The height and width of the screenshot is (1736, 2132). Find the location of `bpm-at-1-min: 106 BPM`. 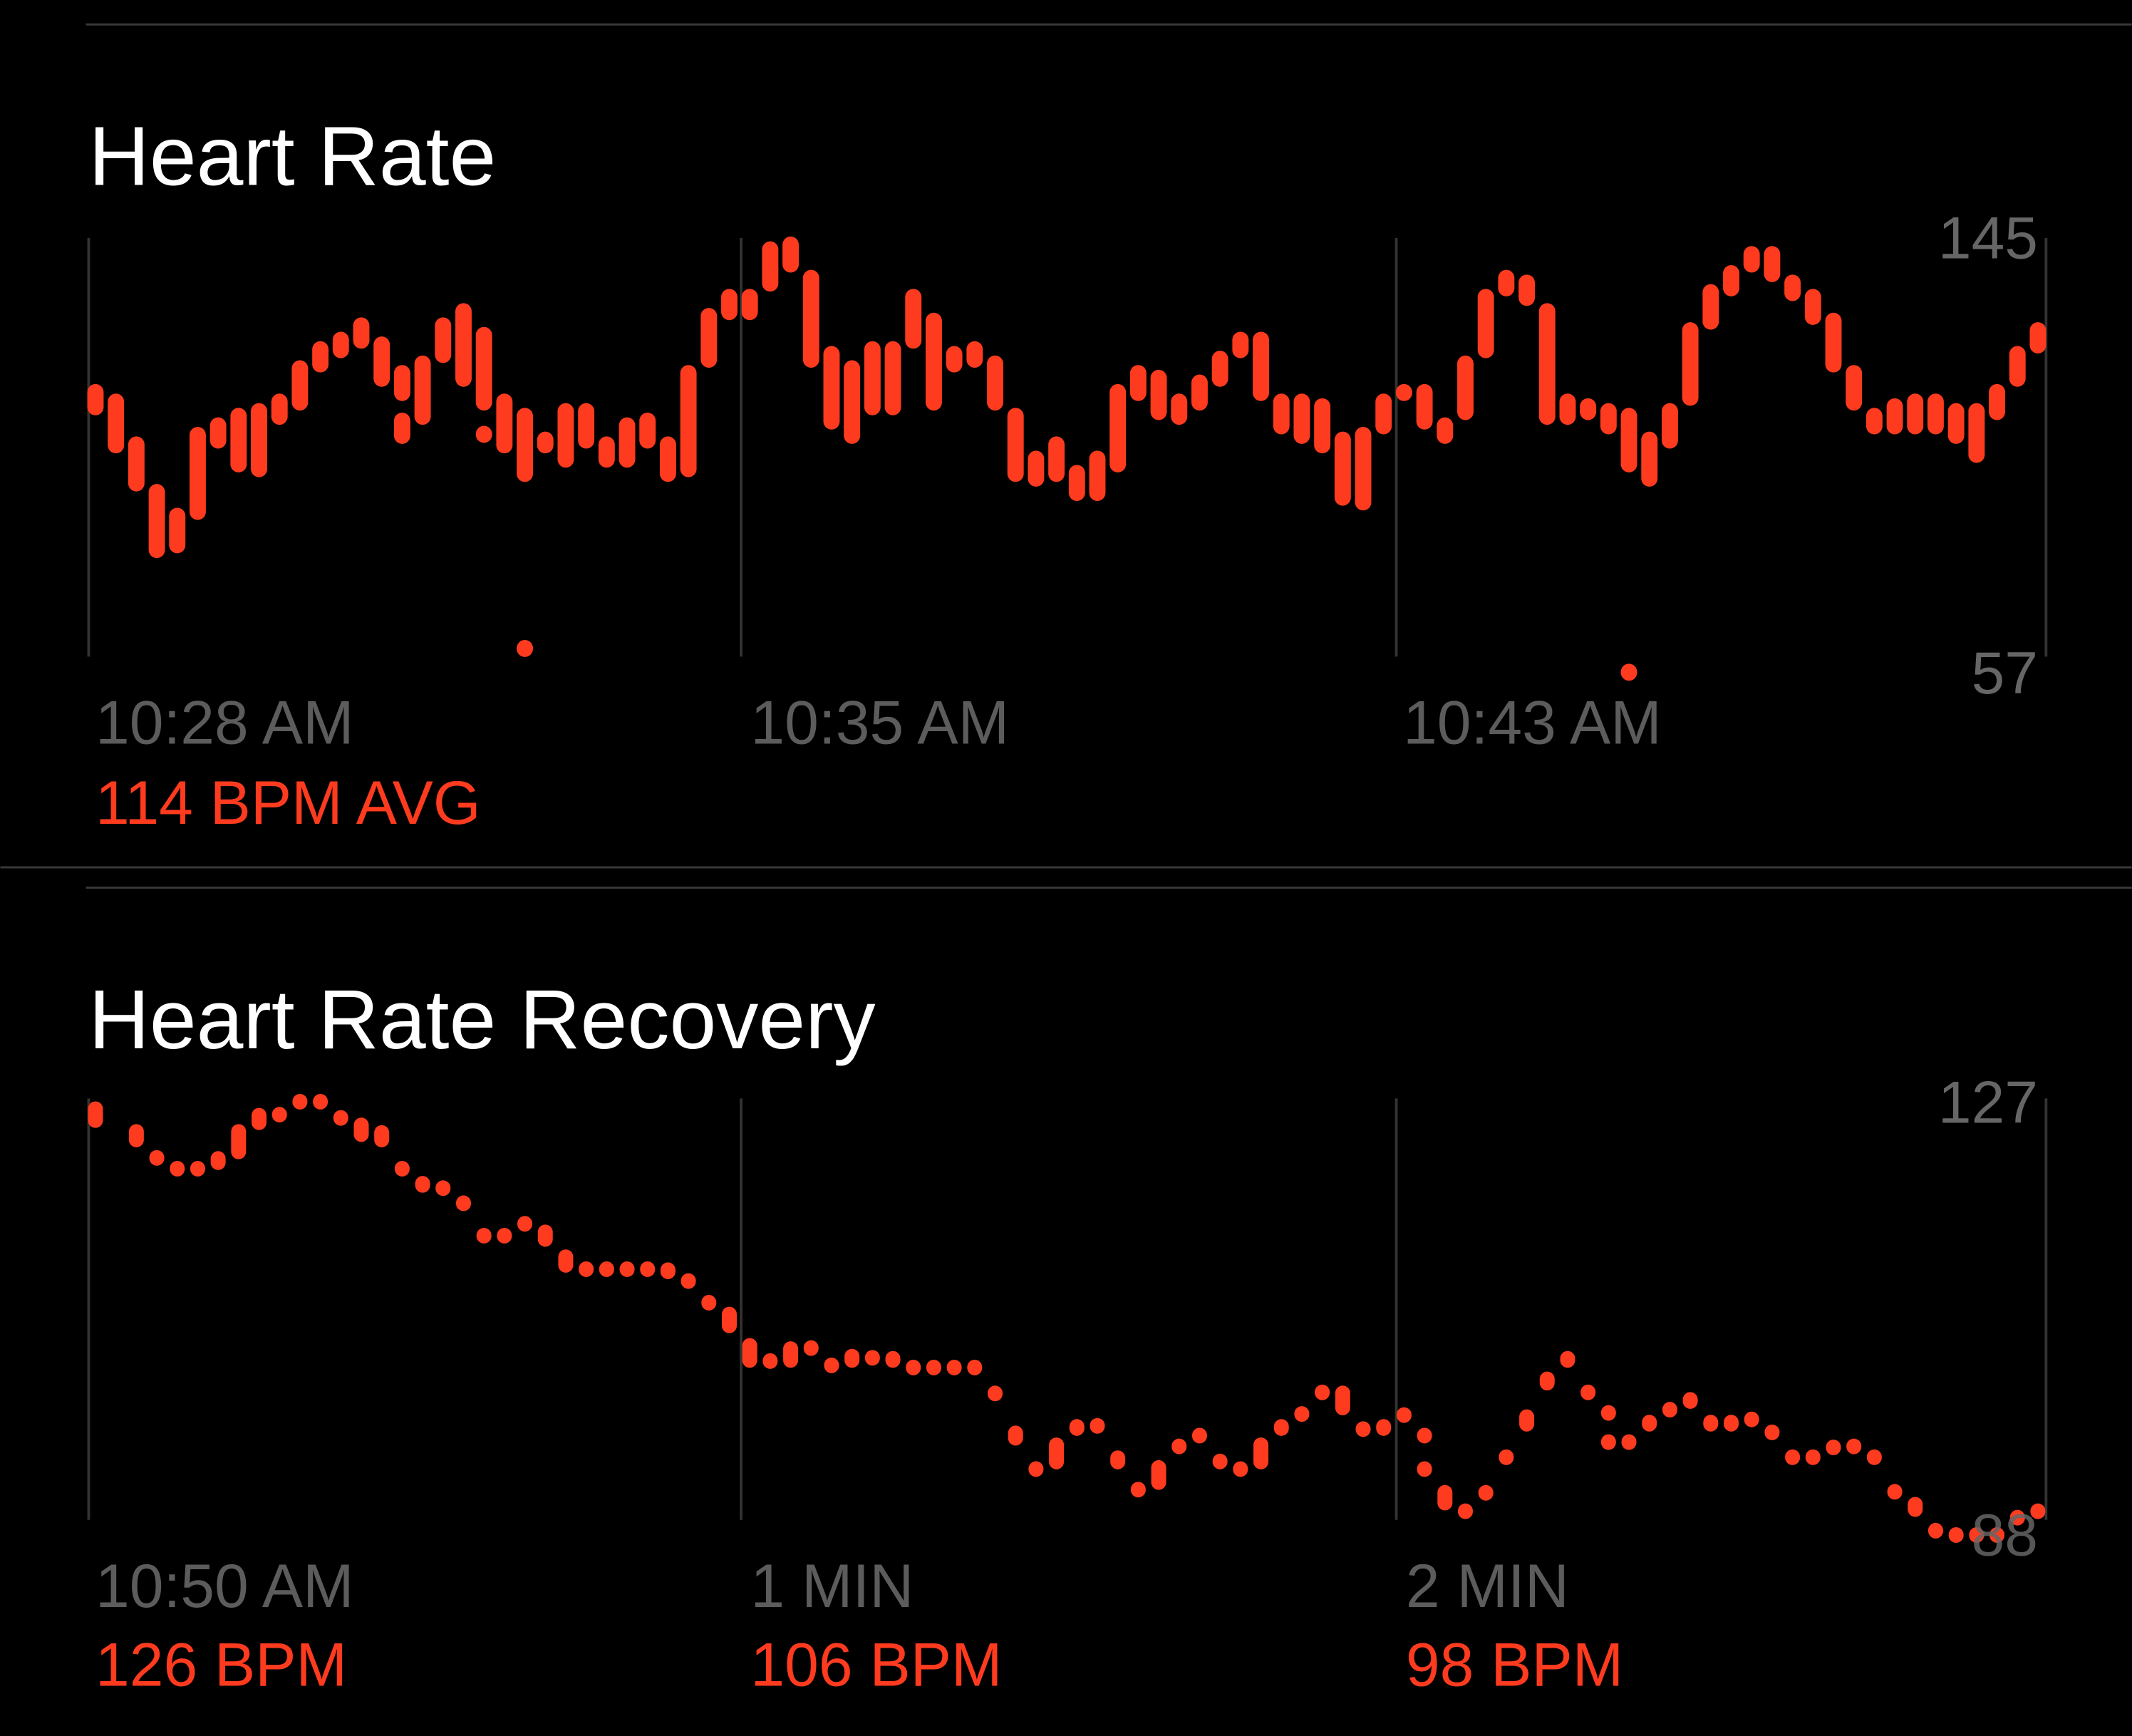

bpm-at-1-min: 106 BPM is located at coordinates (876, 1665).